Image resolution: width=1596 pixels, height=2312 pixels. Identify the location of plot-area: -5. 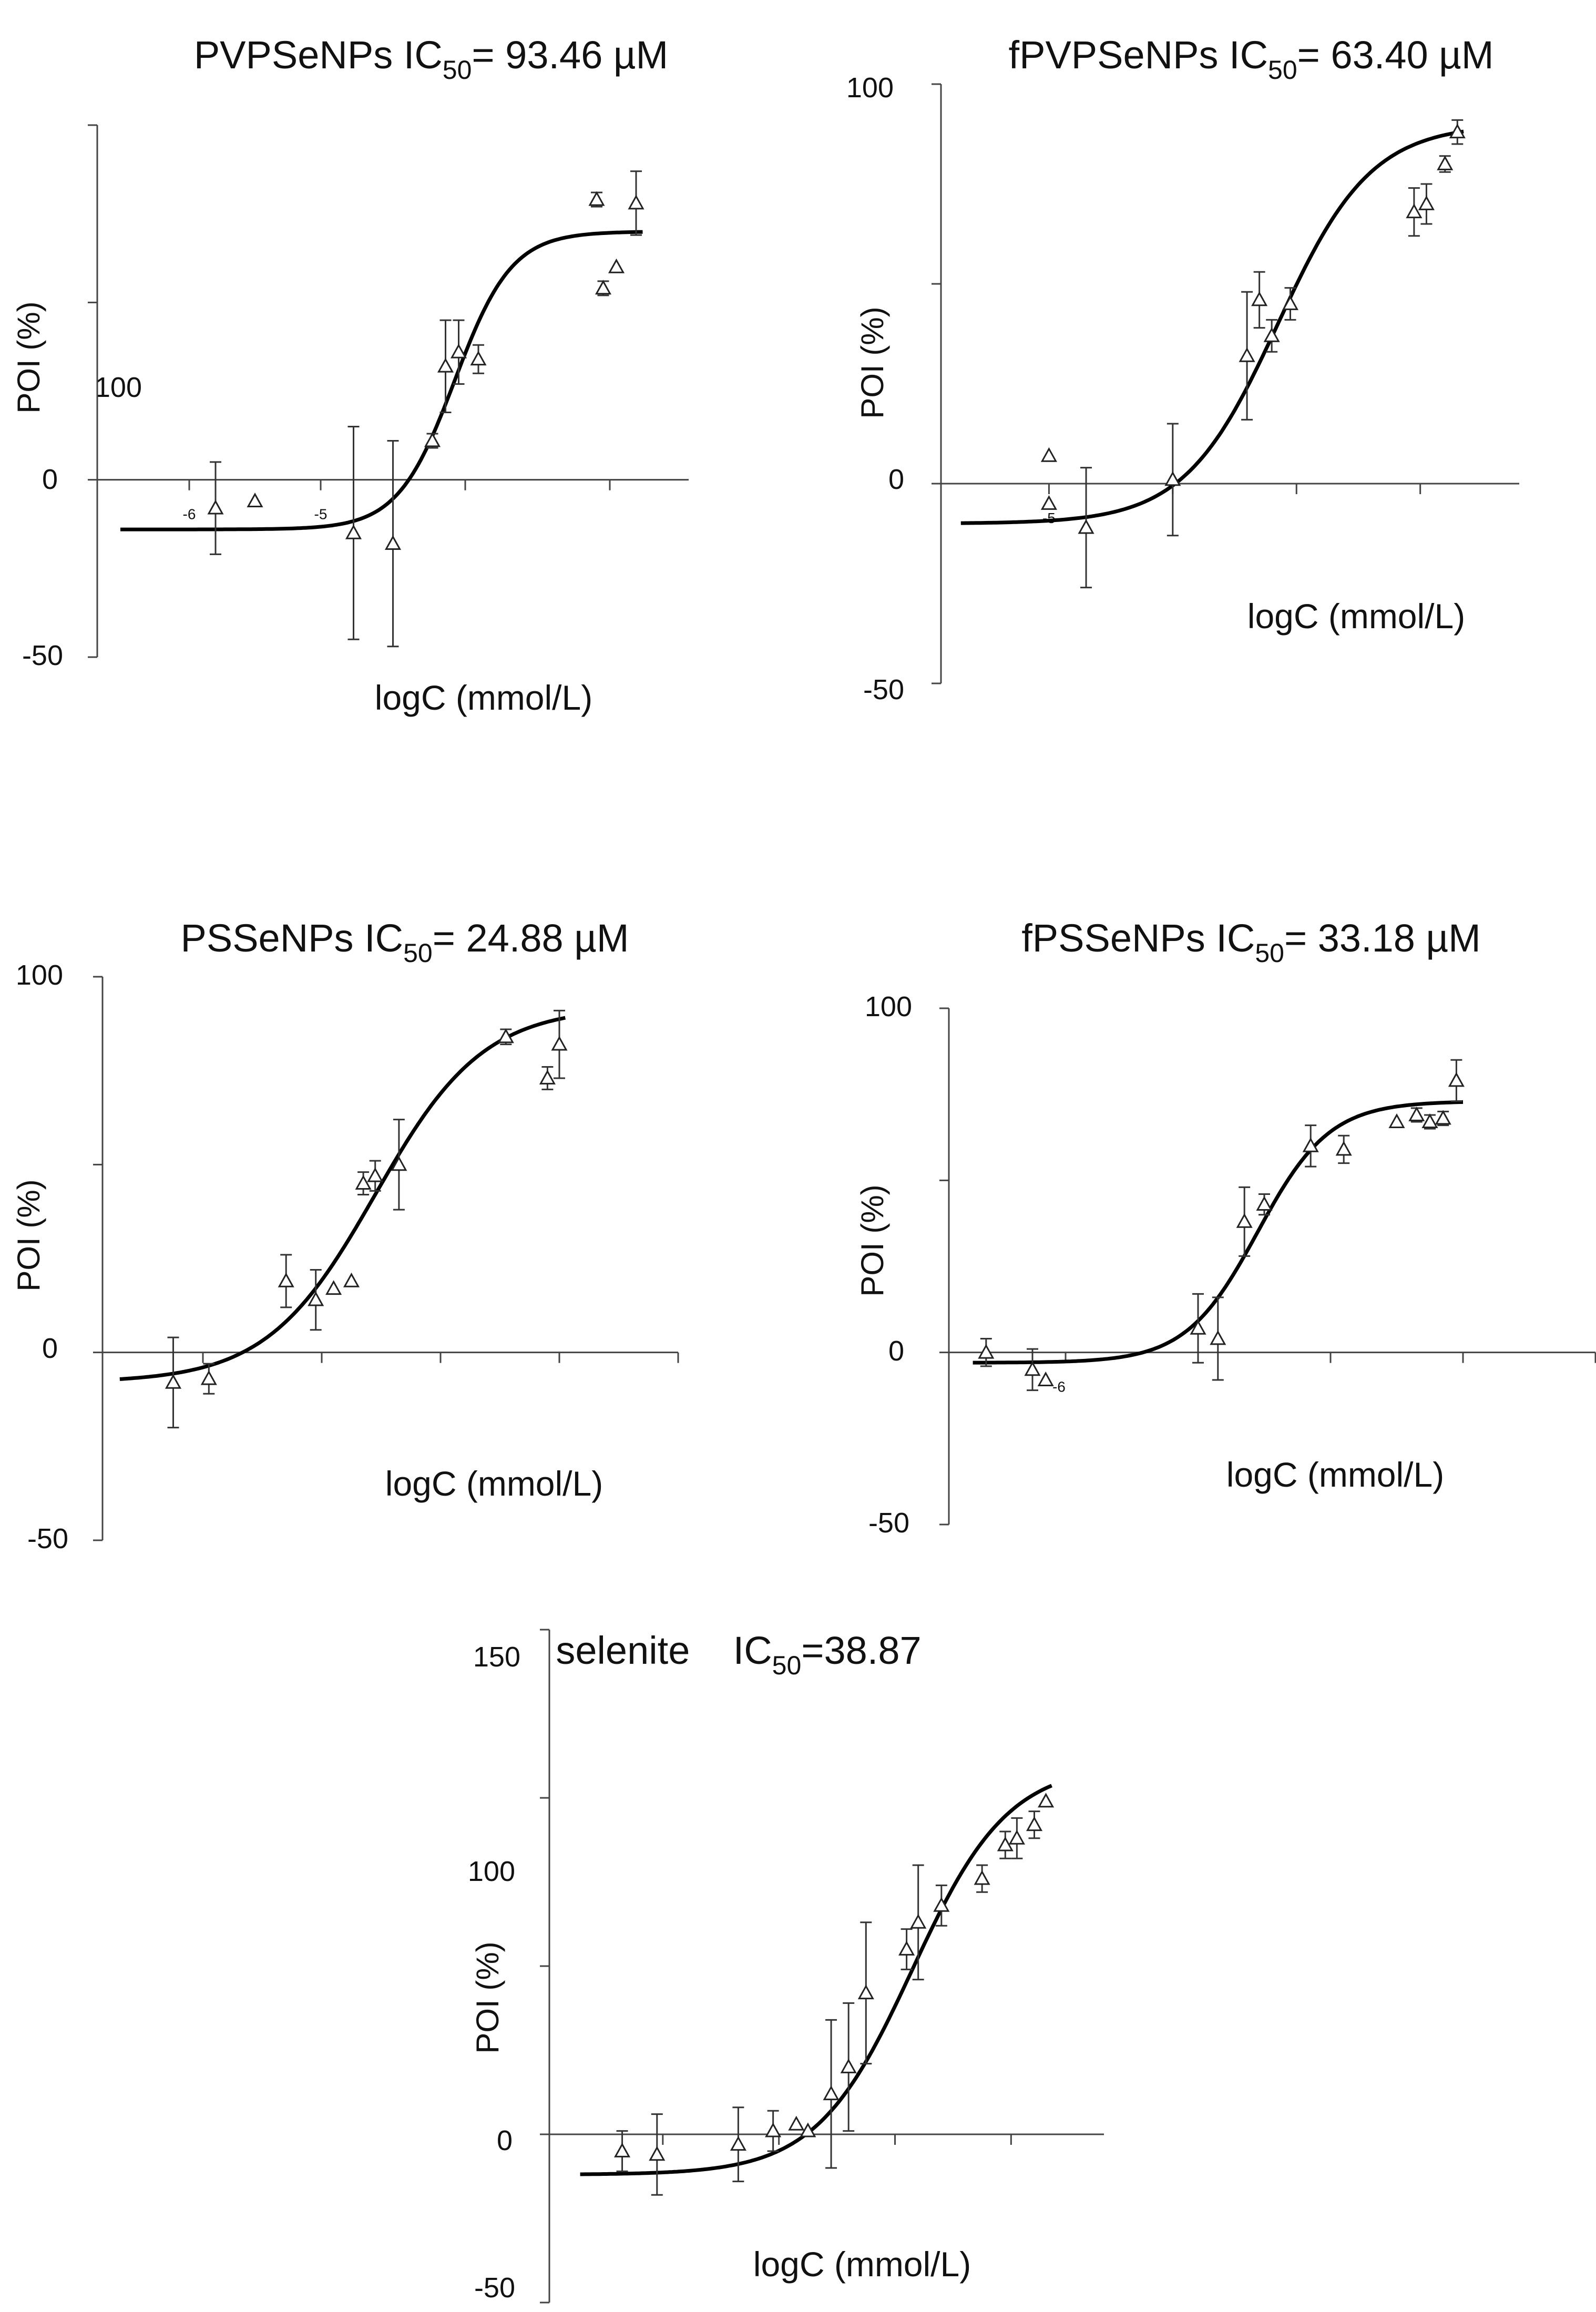
(1225, 383).